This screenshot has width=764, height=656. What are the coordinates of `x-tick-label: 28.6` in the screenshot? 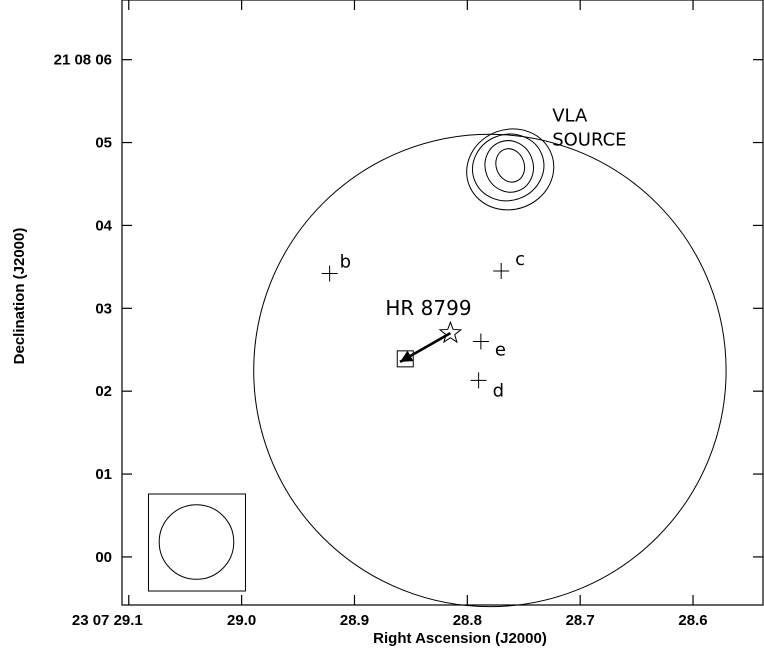 It's located at (692, 620).